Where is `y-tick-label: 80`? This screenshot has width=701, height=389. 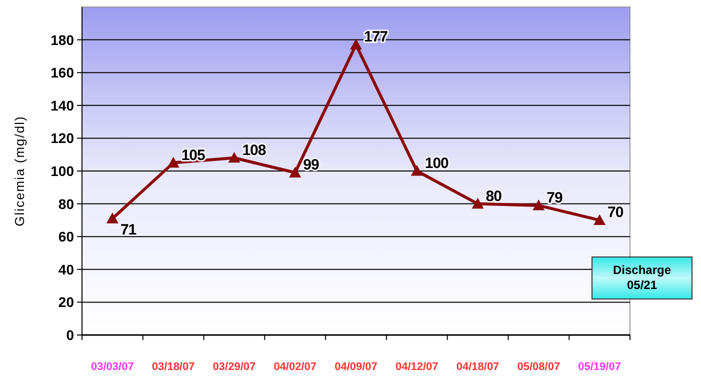
y-tick-label: 80 is located at coordinates (66, 204).